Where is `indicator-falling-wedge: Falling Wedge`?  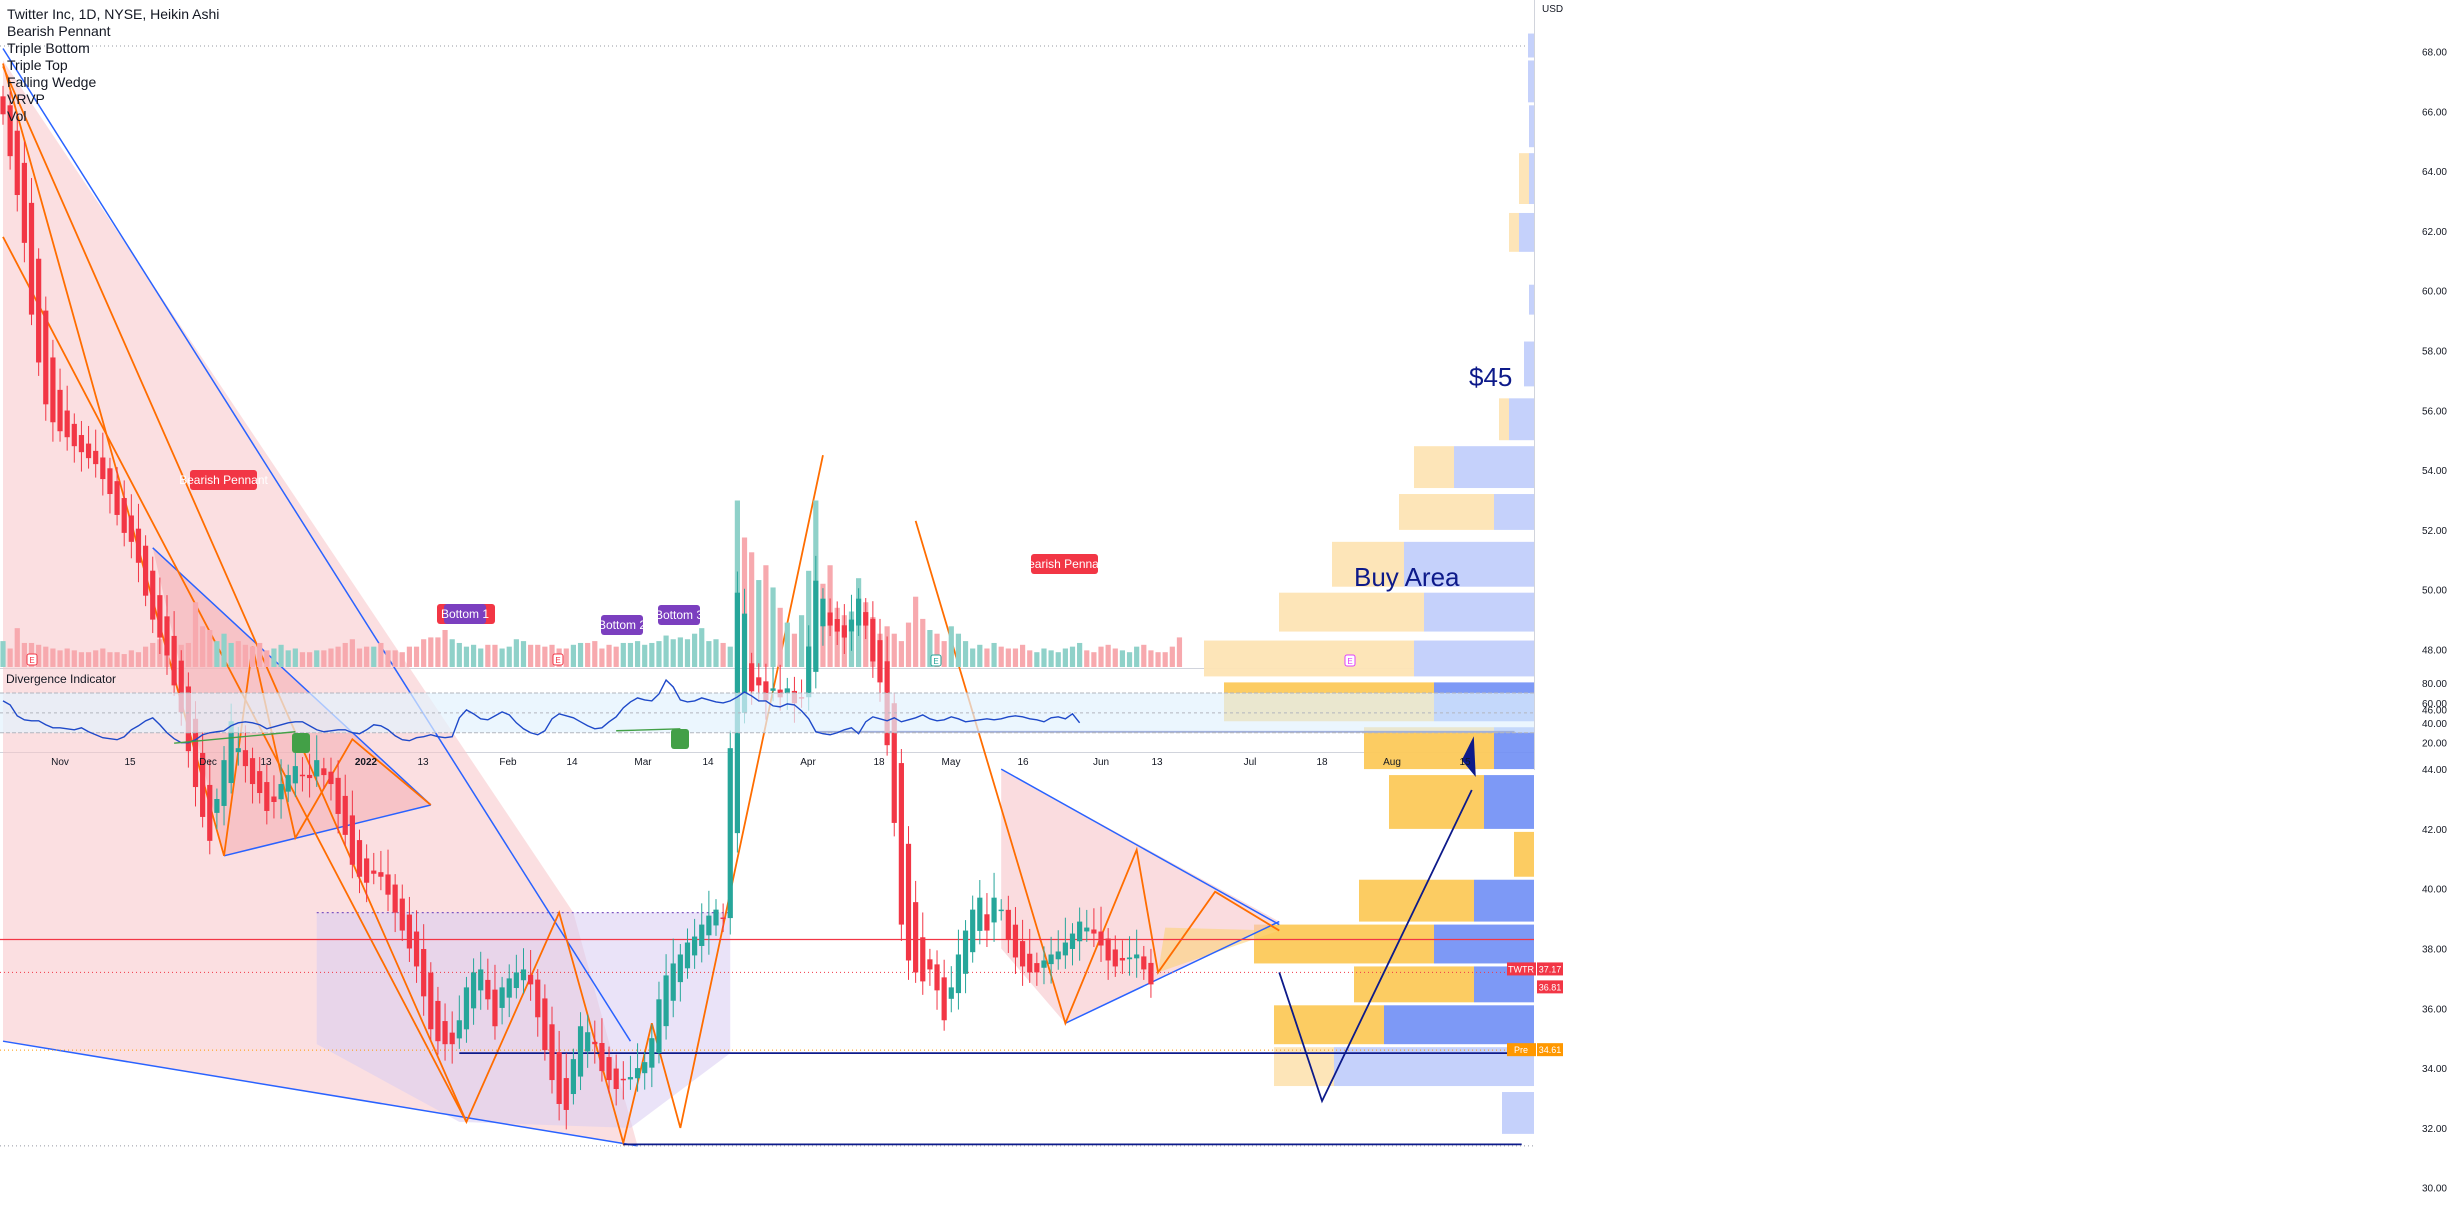 indicator-falling-wedge: Falling Wedge is located at coordinates (52, 82).